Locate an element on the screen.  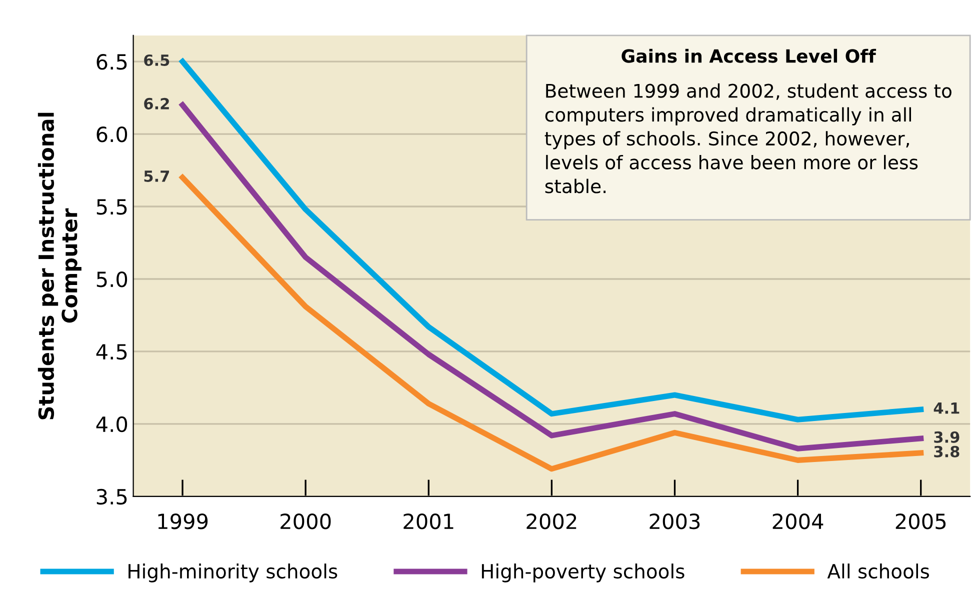
annotation: Between 1999 and 2002, student access to computers improved dramatically in all types of schools. Since 2002, however, levels of access have been more or less stable. is located at coordinates (748, 138).